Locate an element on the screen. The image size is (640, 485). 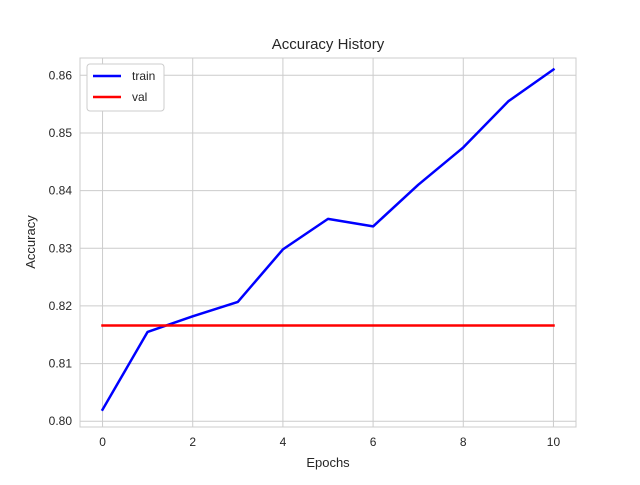
legend: train val is located at coordinates (125, 87).